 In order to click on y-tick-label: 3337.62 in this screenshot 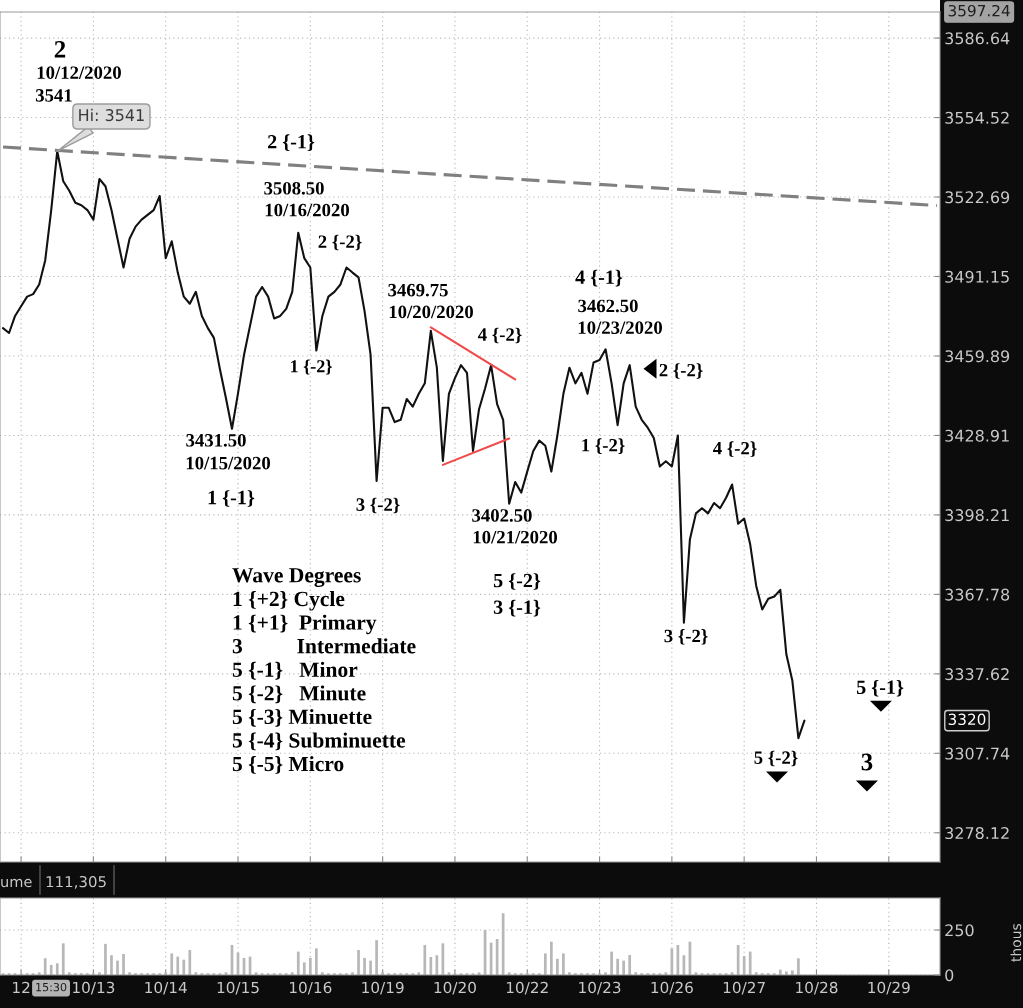, I will do `click(977, 674)`.